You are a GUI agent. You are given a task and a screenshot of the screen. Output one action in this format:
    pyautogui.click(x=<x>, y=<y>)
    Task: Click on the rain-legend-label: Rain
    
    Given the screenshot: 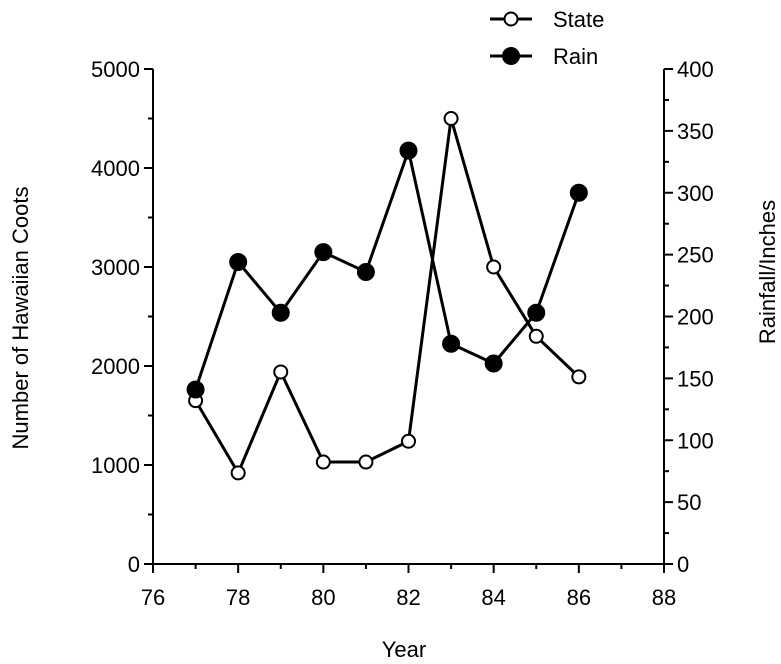 What is the action you would take?
    pyautogui.click(x=575, y=56)
    